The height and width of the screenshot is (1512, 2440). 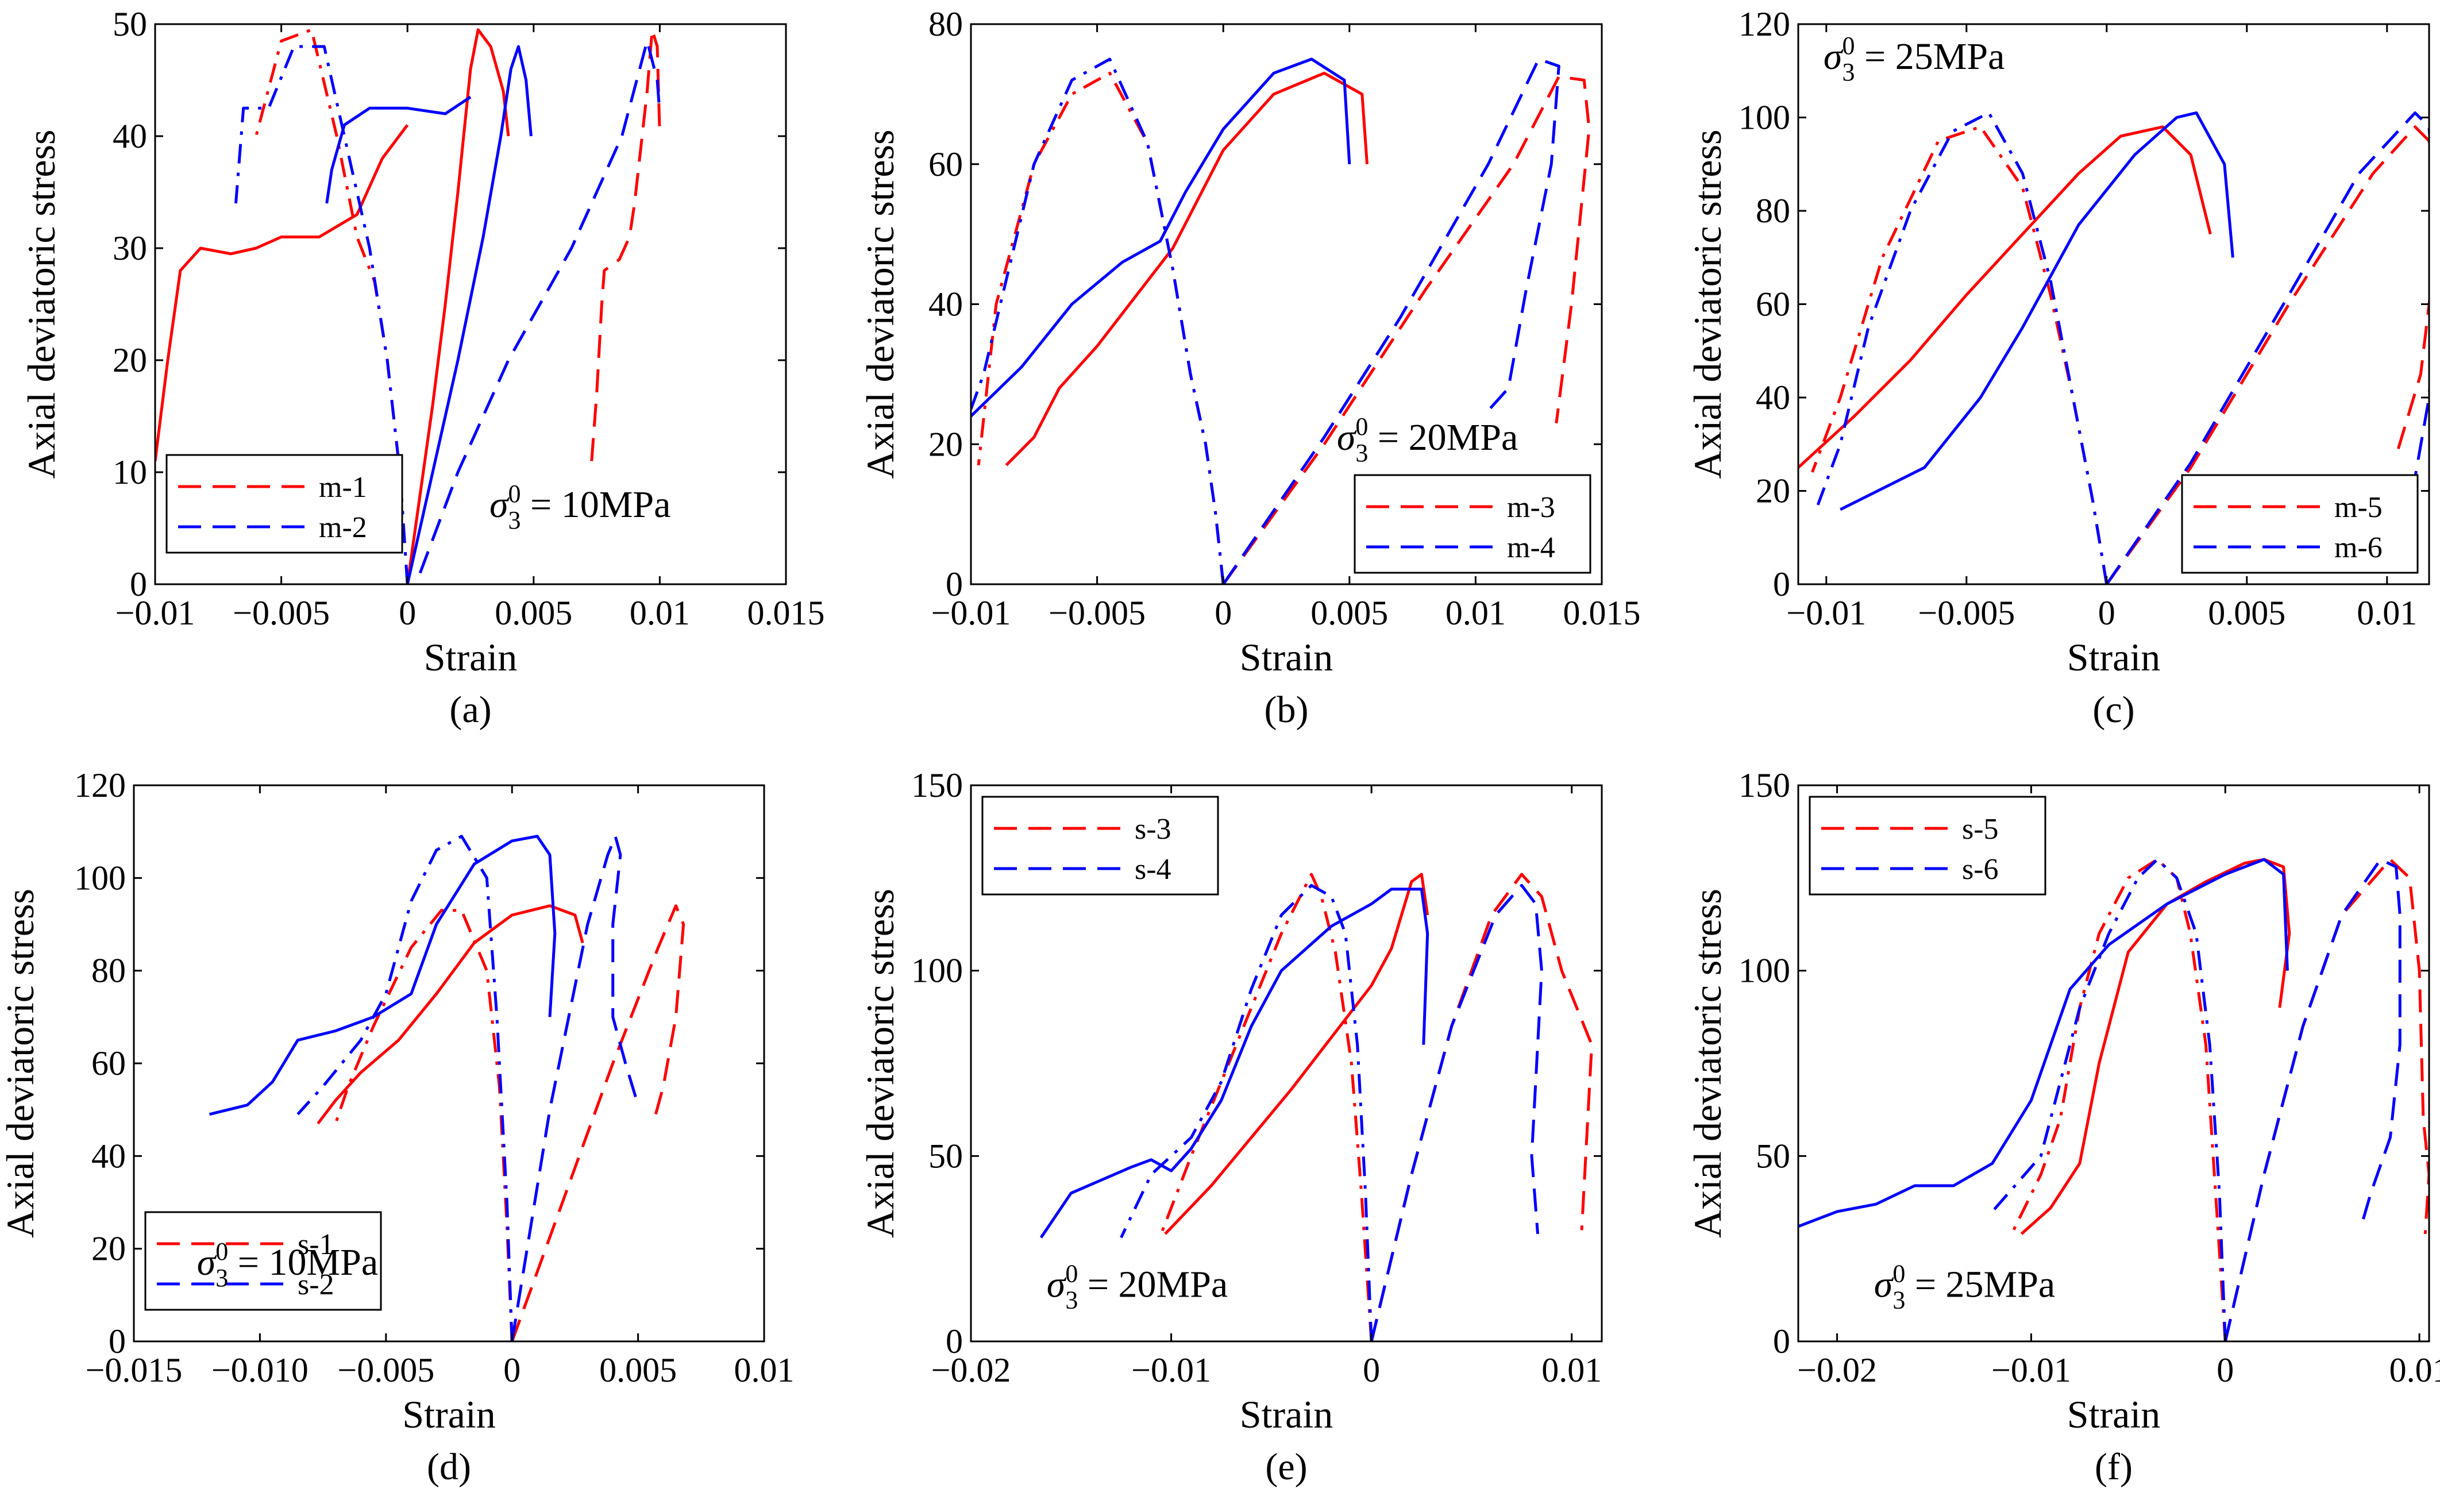 I want to click on sigma-value: = 25MPa, so click(x=1930, y=57).